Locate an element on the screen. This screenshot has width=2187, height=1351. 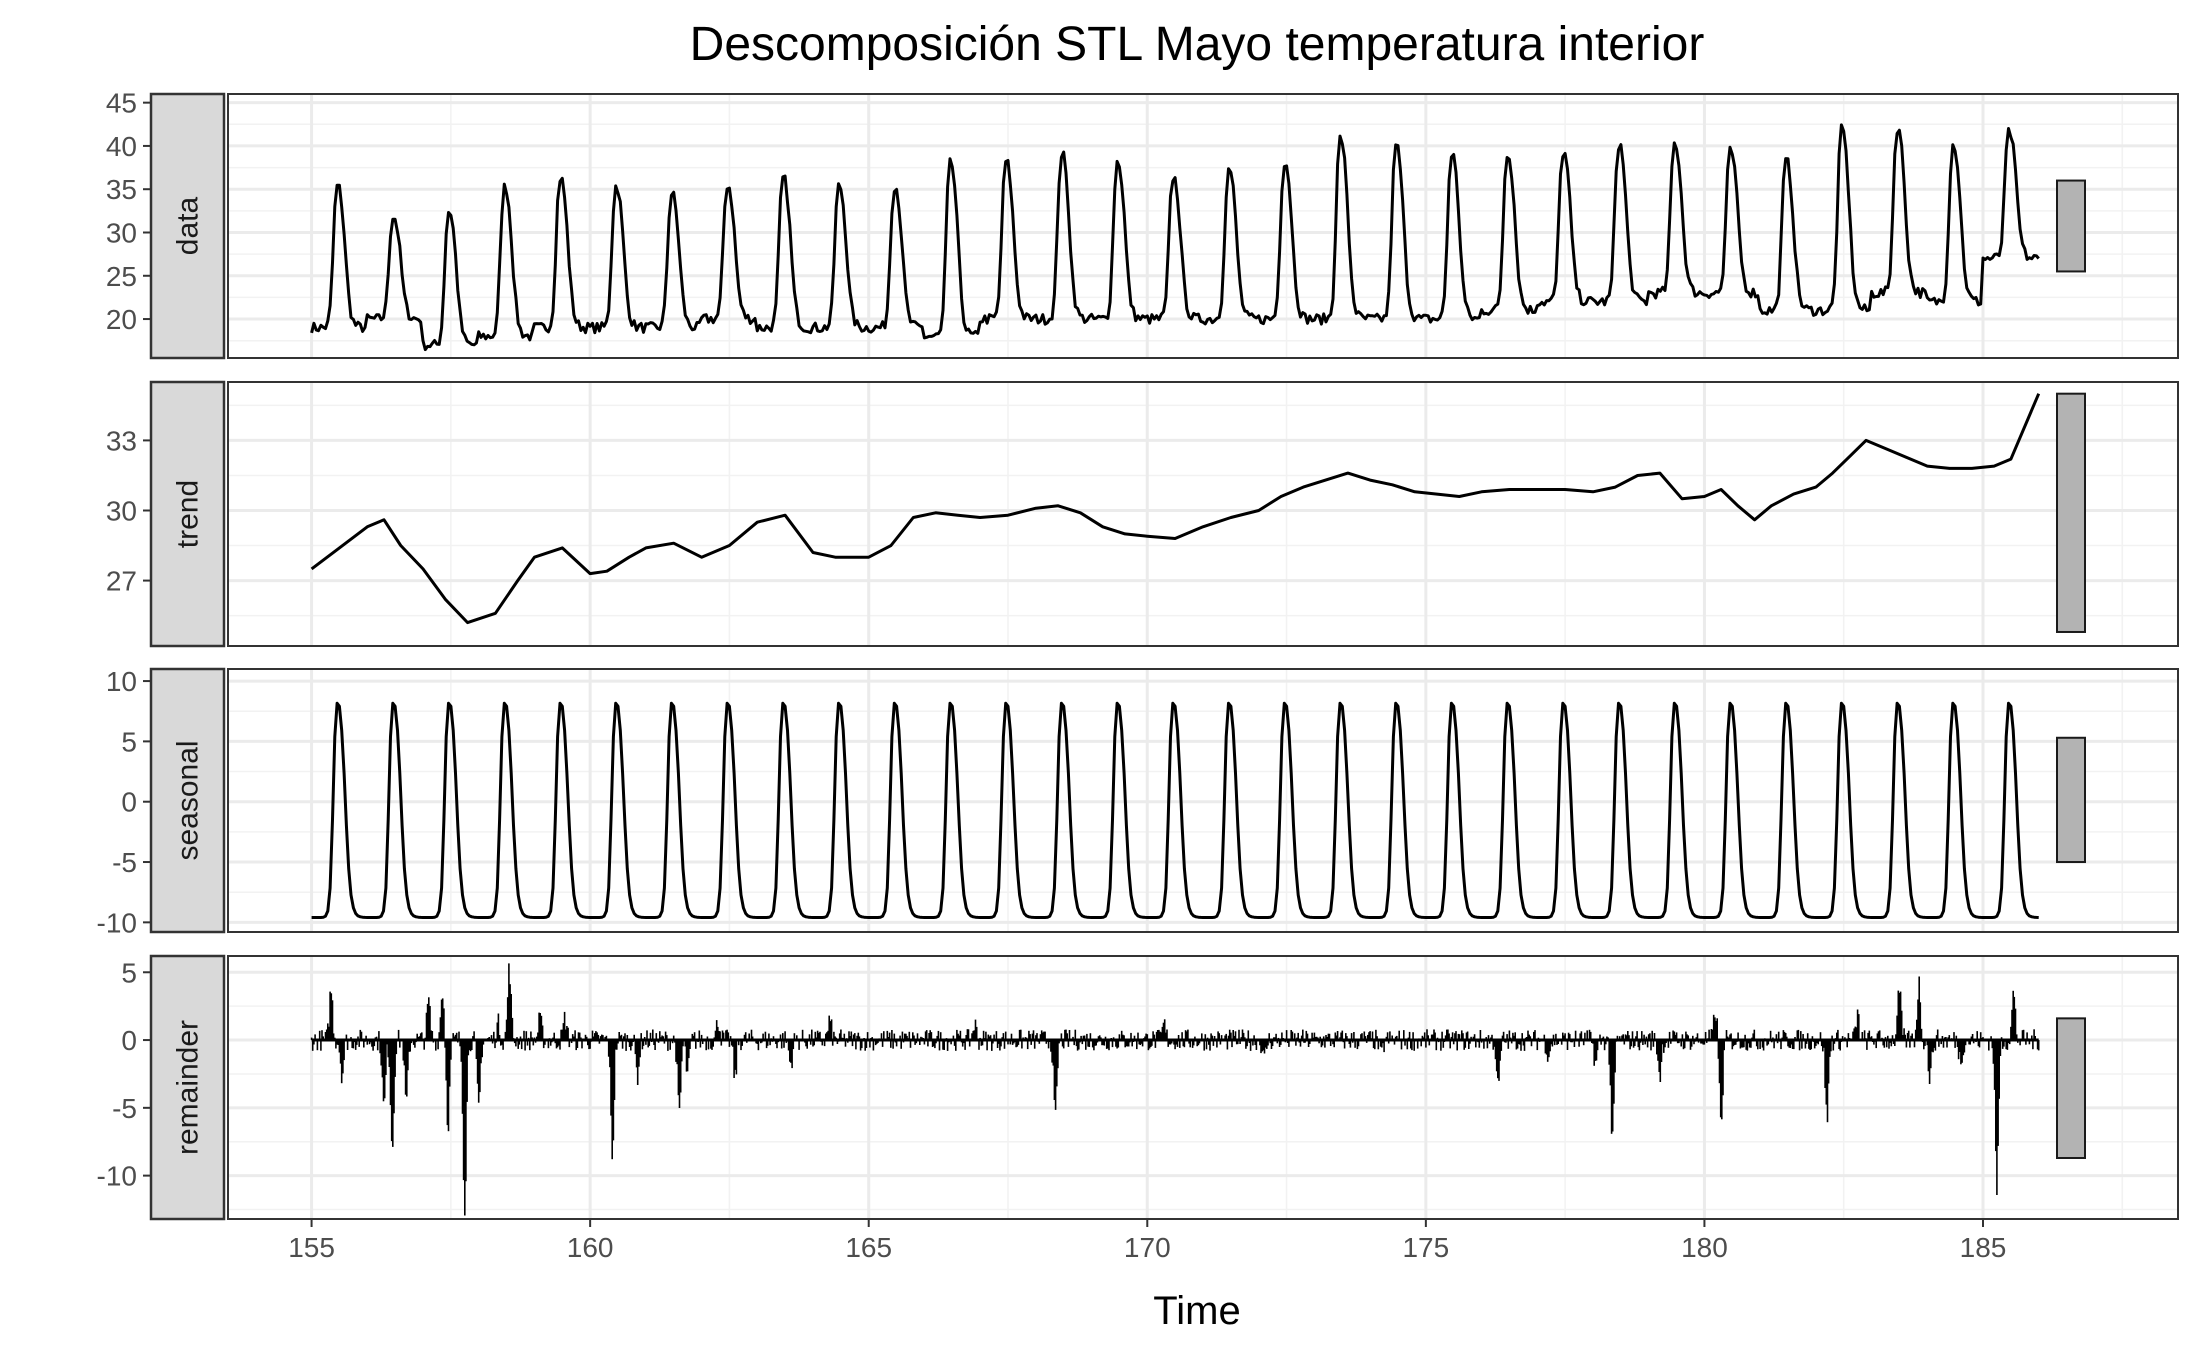
y-tick-label: 20 is located at coordinates (121, 319).